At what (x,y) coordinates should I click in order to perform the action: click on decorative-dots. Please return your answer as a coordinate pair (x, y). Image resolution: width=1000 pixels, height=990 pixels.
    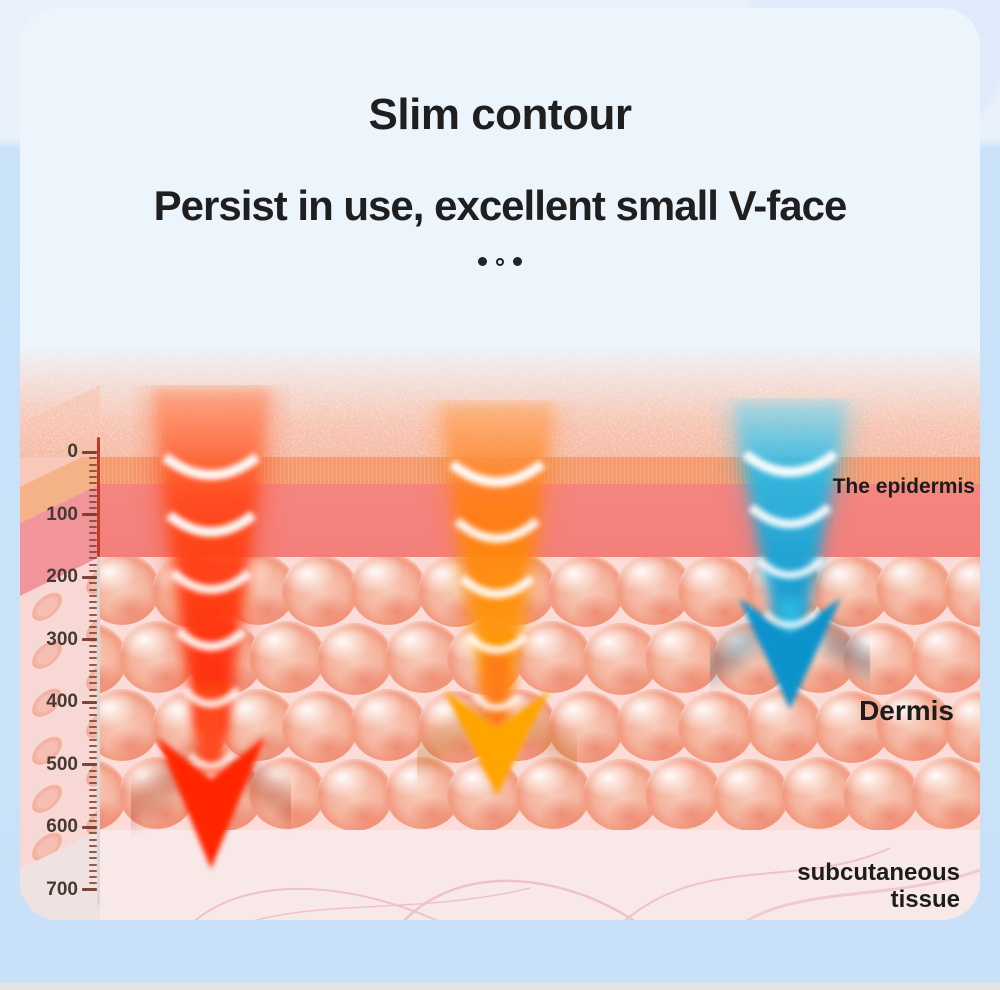
    Looking at the image, I should click on (500, 261).